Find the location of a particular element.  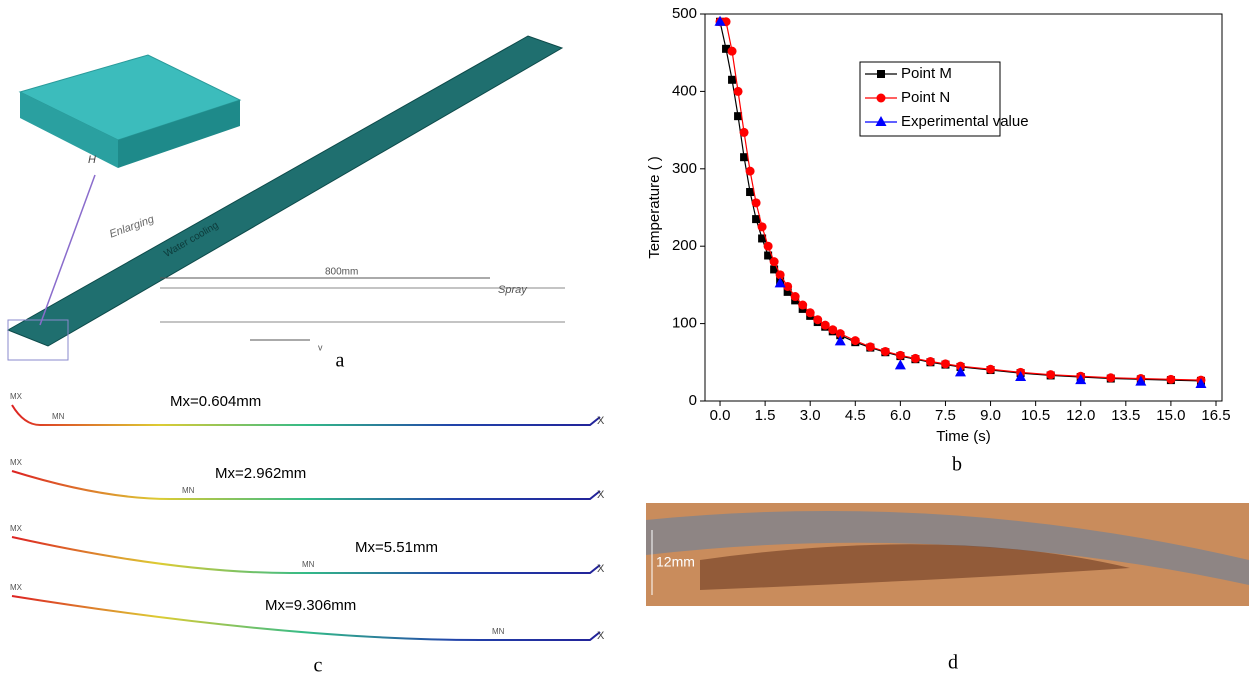

panel-d: 12mm d is located at coordinates (947, 588).